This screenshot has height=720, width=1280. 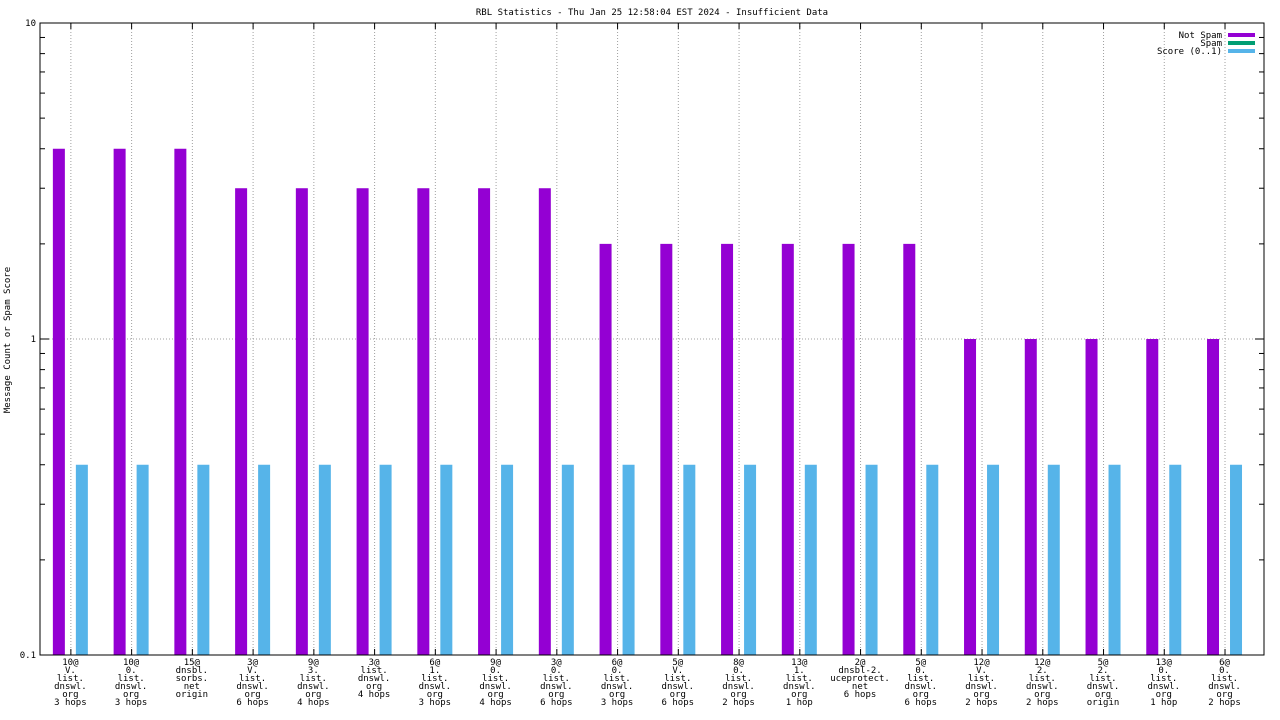 I want to click on x-tick-label: 8@ 0. list. dnswl. org 2 hops, so click(x=738, y=683).